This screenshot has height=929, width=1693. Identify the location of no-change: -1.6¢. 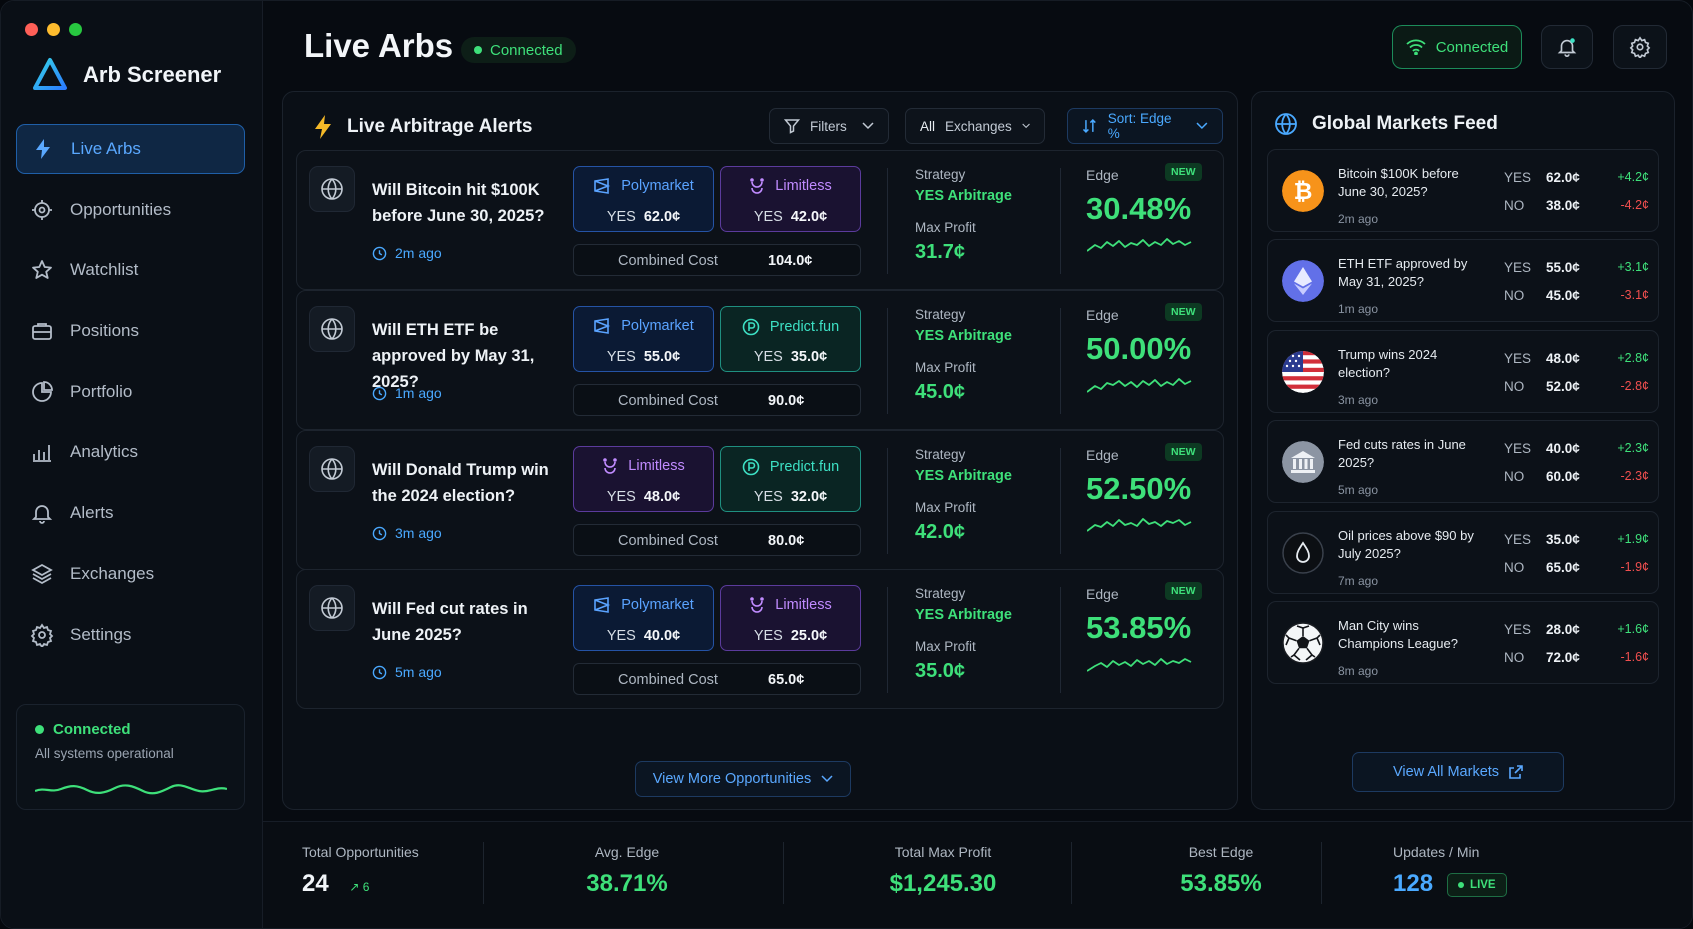
(1635, 657).